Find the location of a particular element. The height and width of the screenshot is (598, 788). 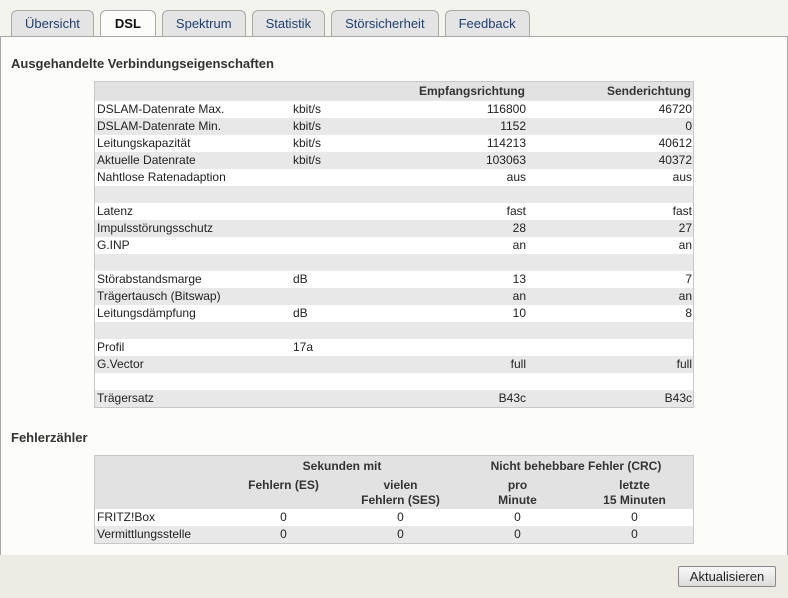

table-row: Vermittlungsstelle 0 0 0 0 is located at coordinates (394, 534).